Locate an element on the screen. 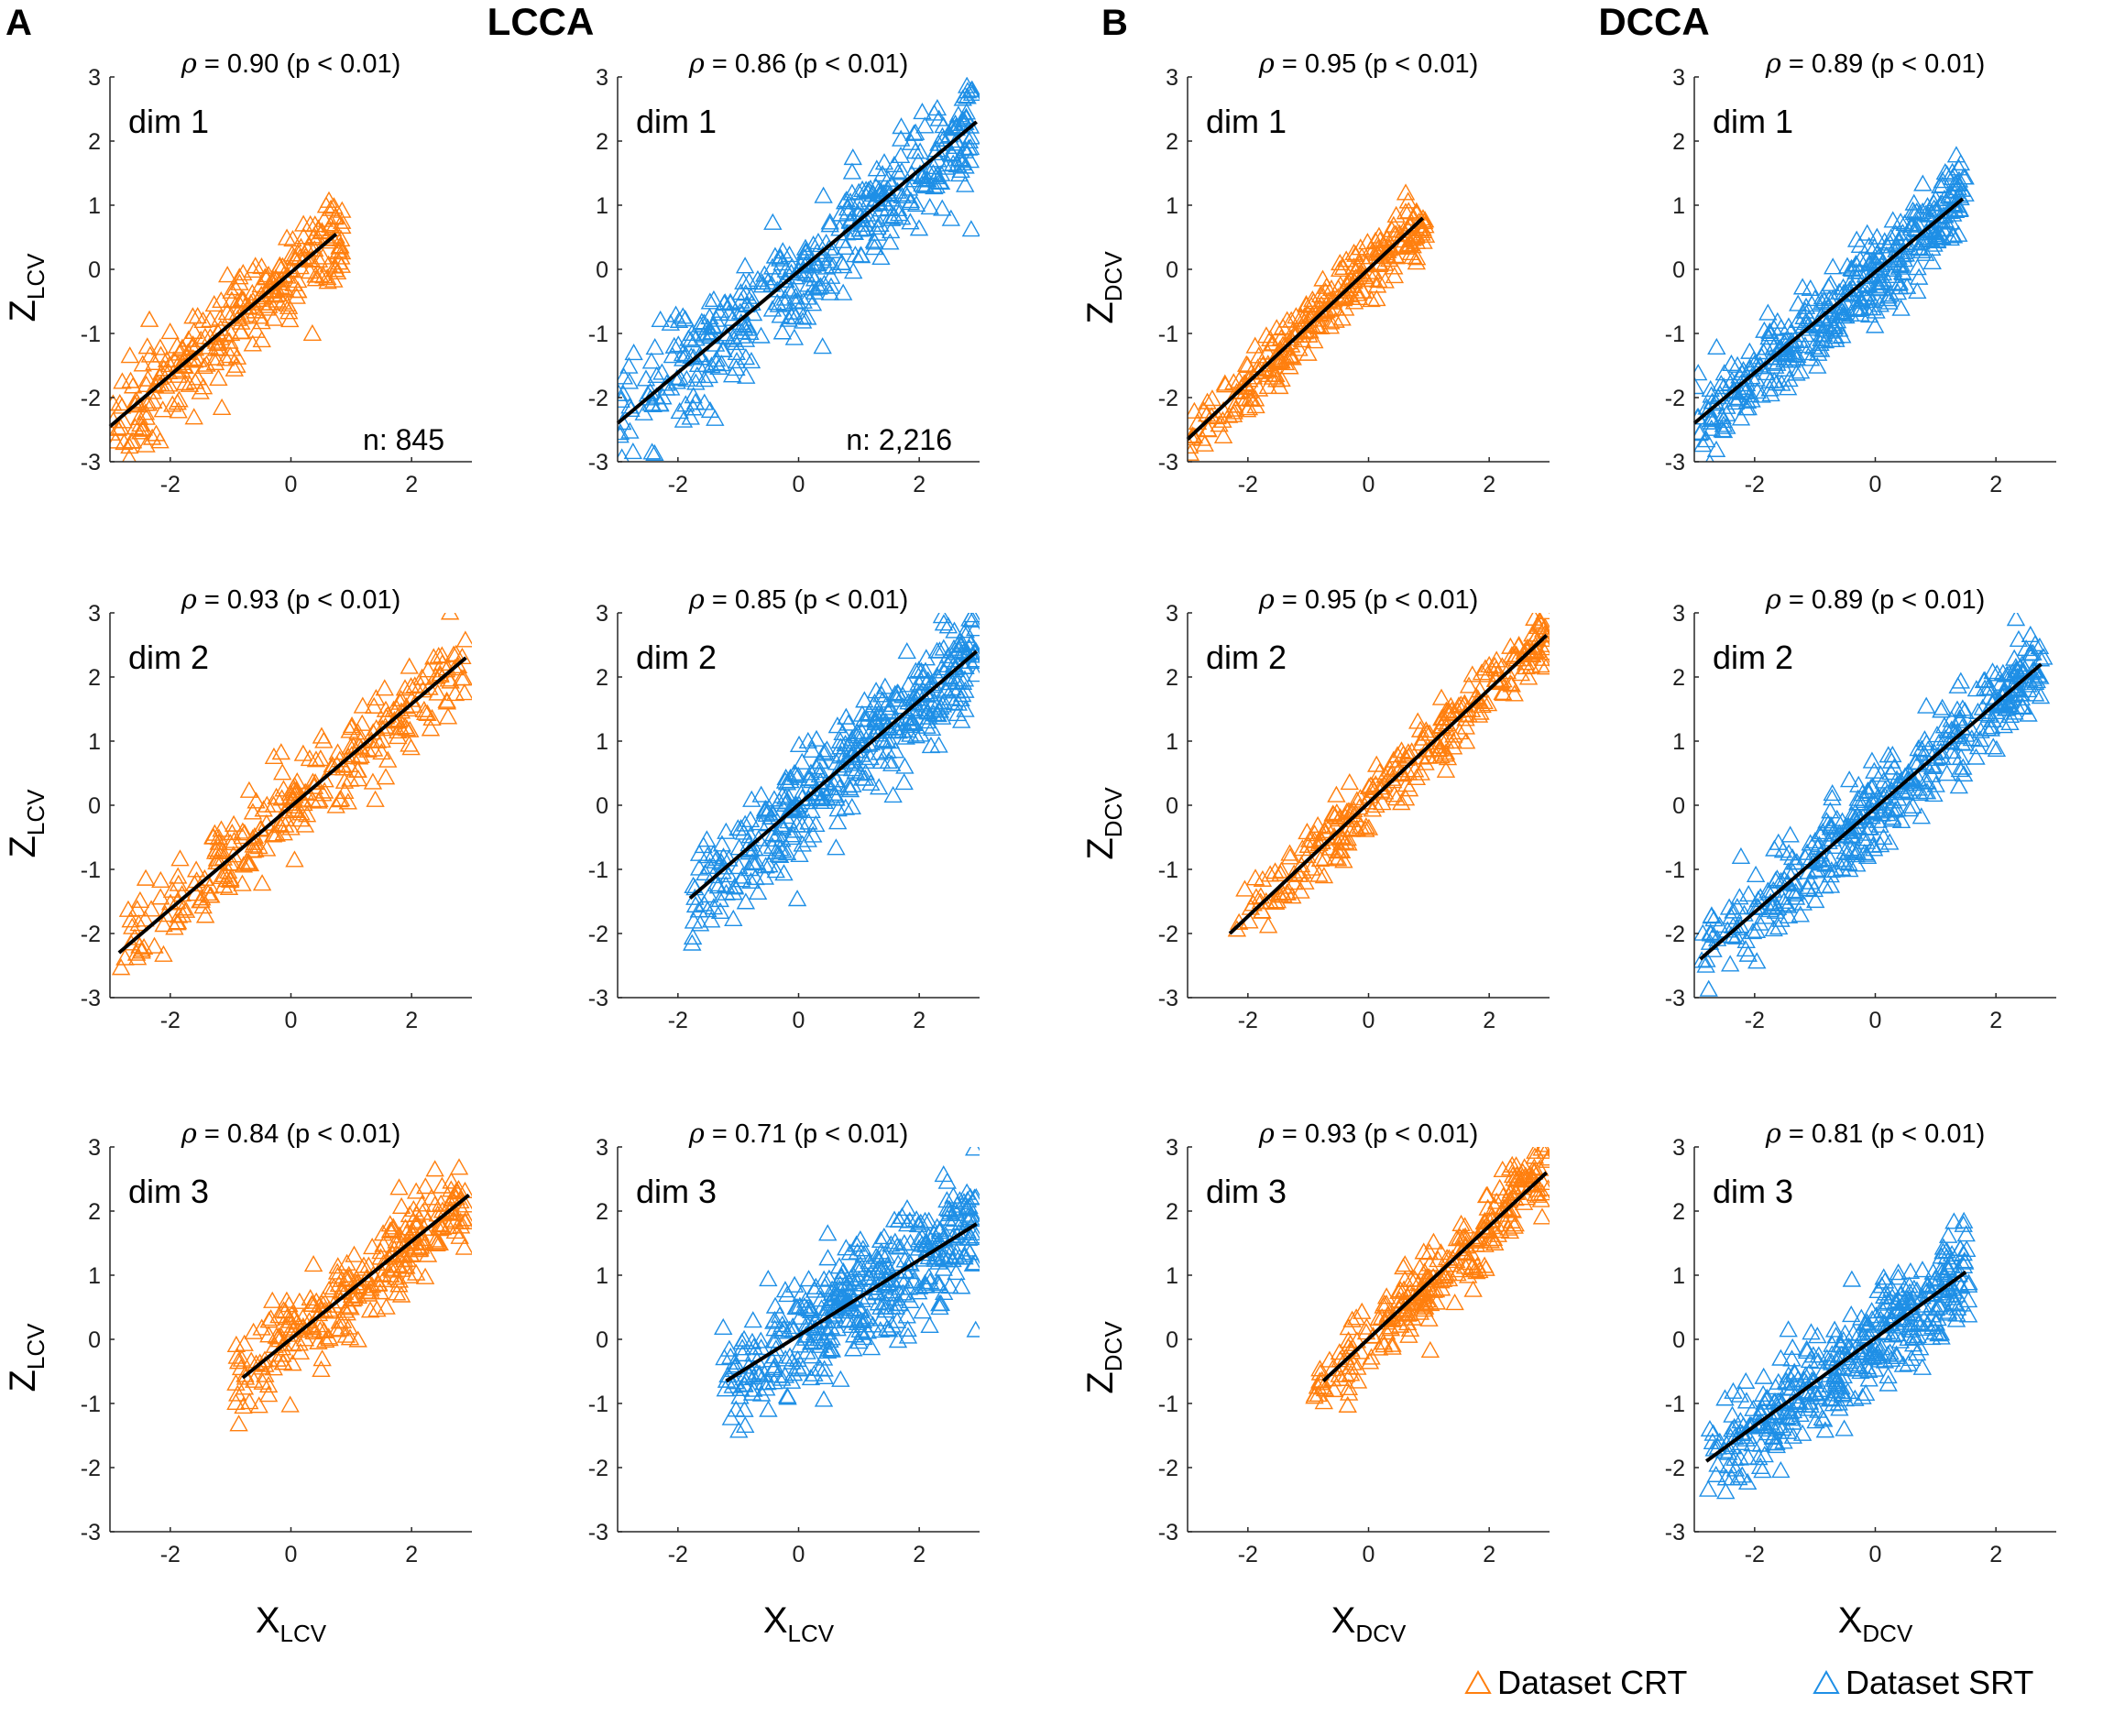 This screenshot has width=2103, height=1736. rho-symbol: ρ is located at coordinates (1773, 64).